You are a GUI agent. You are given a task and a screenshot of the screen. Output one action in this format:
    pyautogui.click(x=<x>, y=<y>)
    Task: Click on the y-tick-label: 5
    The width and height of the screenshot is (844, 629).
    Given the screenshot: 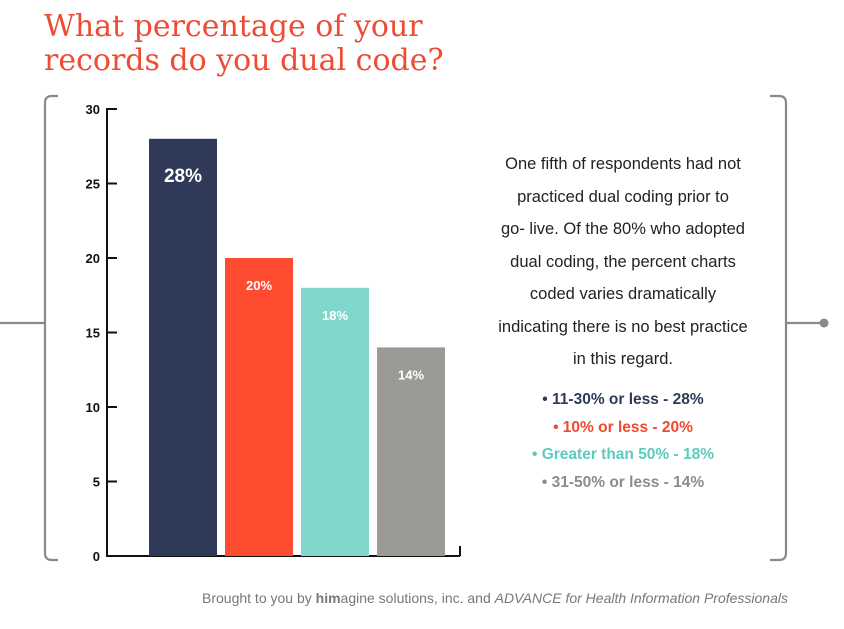 What is the action you would take?
    pyautogui.click(x=96, y=482)
    